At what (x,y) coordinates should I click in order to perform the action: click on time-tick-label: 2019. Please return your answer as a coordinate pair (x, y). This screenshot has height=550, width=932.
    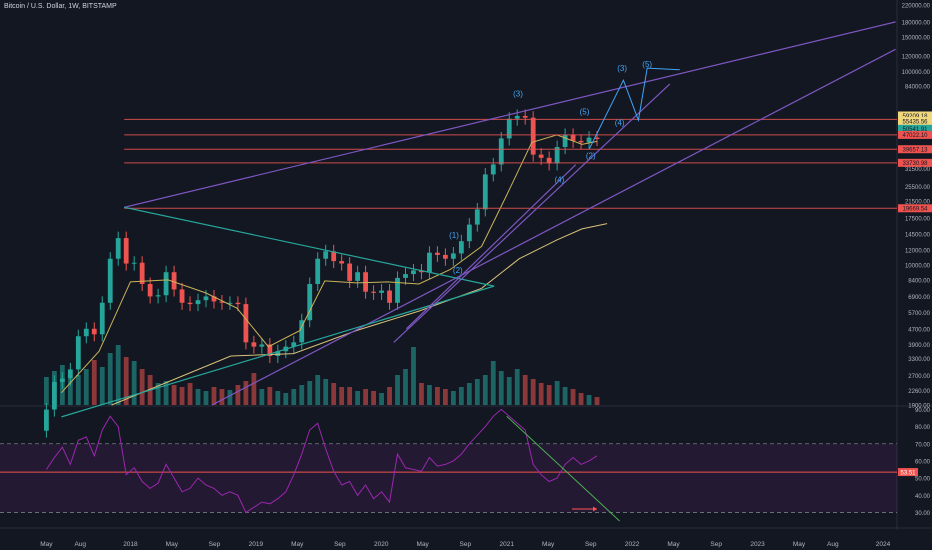
    Looking at the image, I should click on (256, 544).